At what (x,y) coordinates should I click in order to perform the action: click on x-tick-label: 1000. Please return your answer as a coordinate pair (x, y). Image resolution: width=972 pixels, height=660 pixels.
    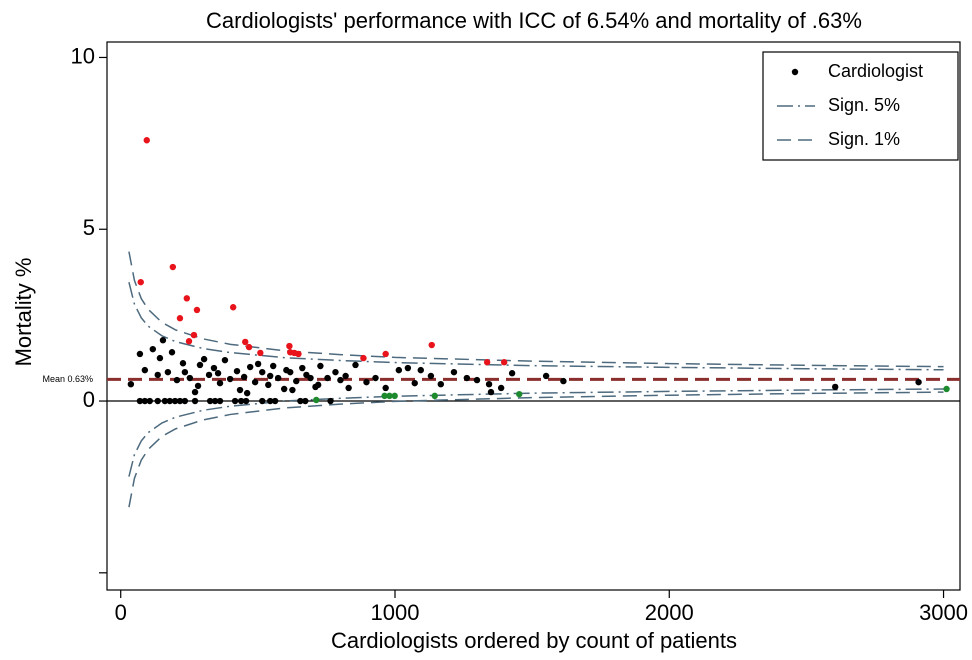
    Looking at the image, I should click on (395, 612).